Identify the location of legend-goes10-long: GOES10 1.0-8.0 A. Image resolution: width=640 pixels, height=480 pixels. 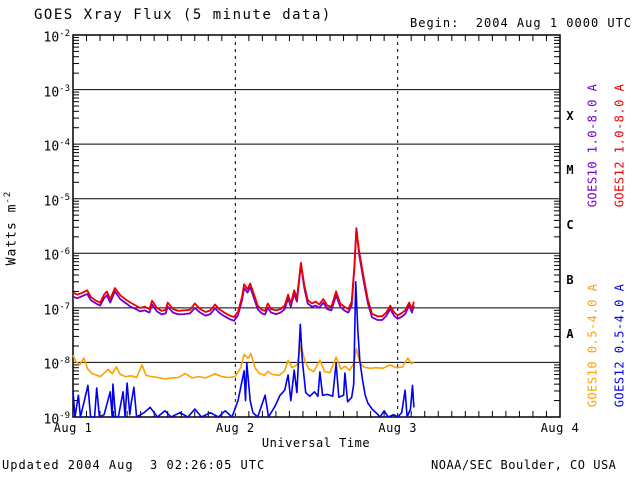
(592, 145).